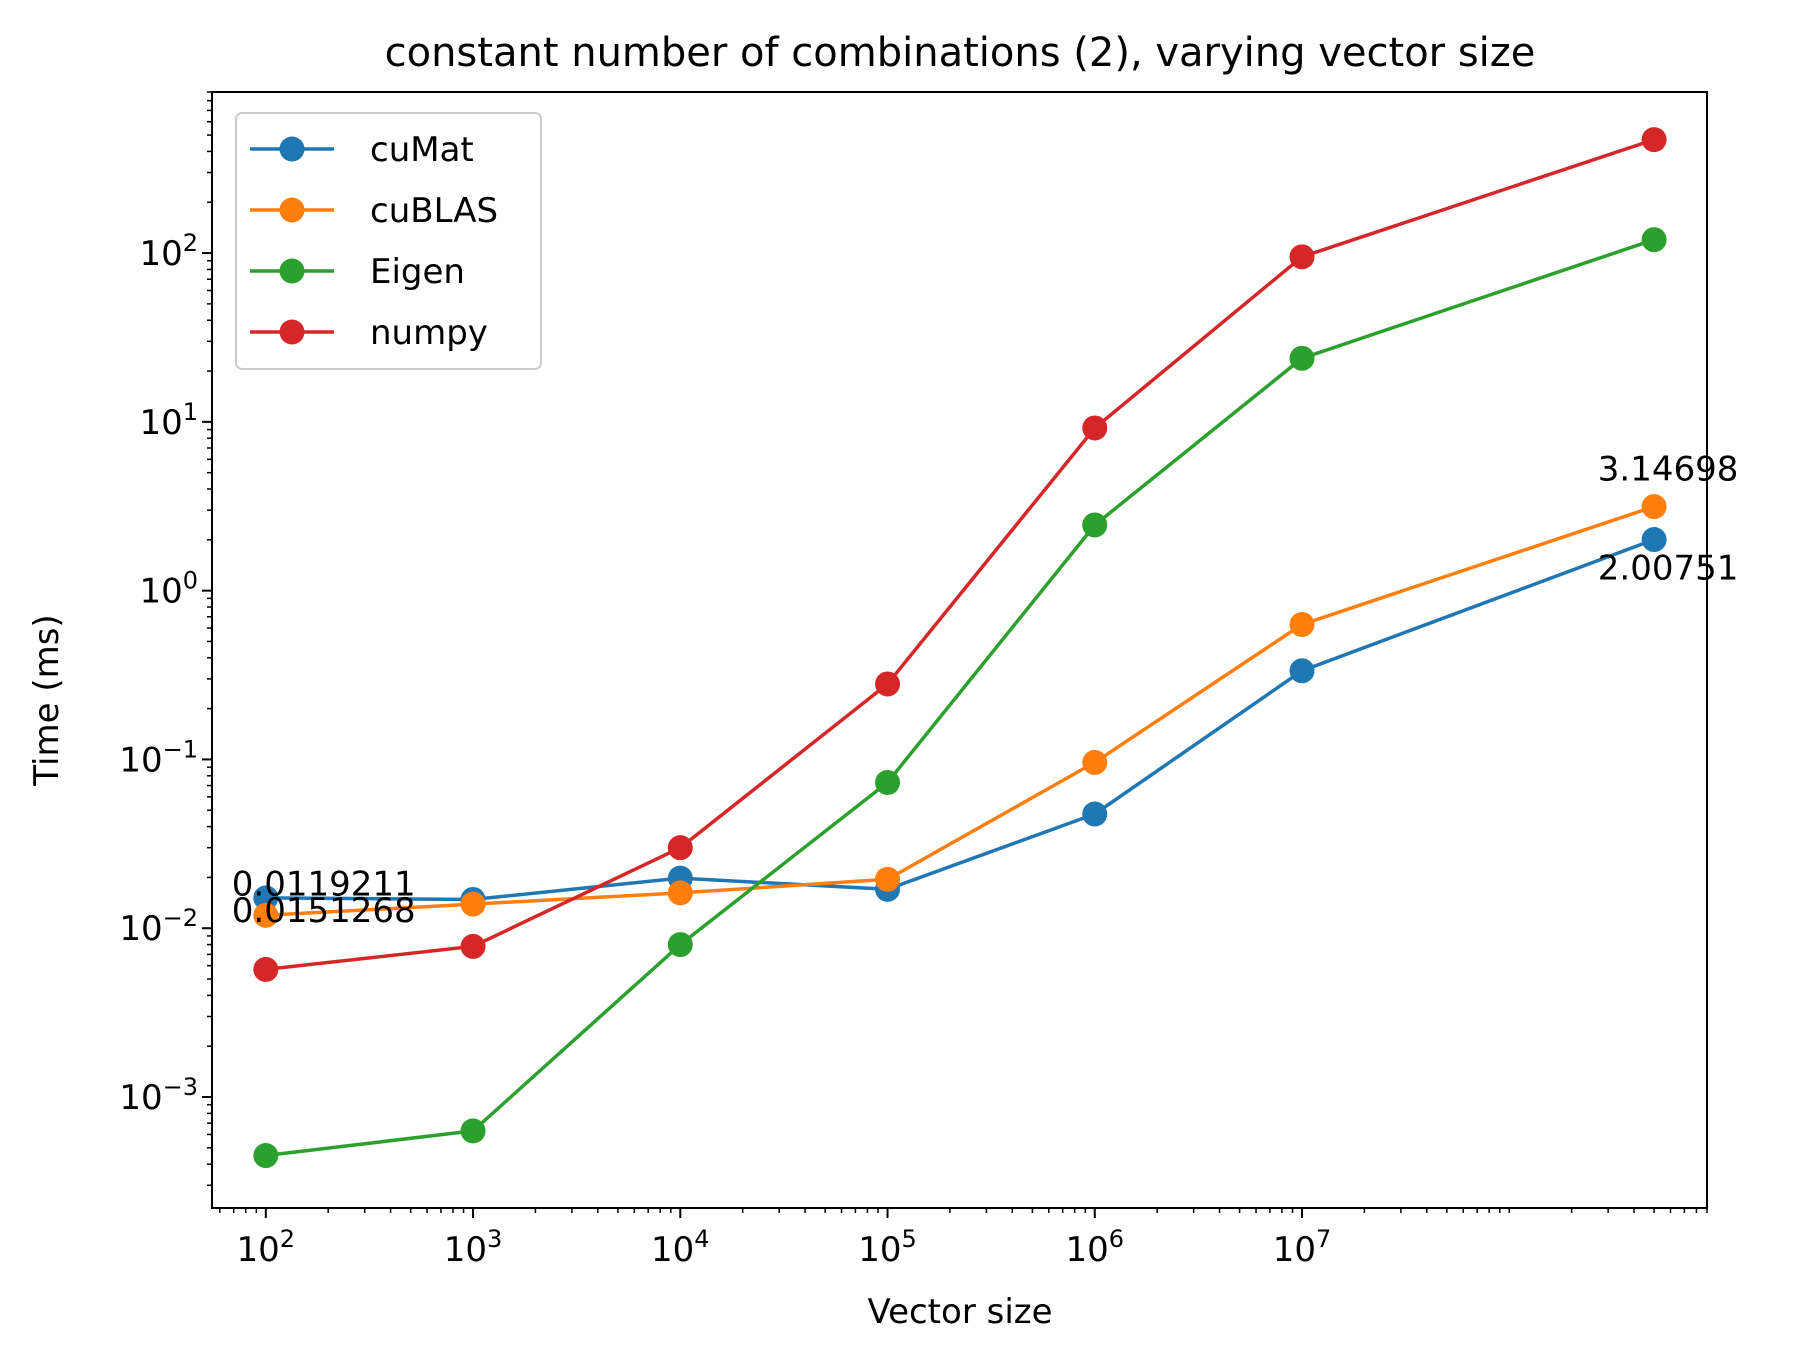 The image size is (1793, 1358). What do you see at coordinates (324, 911) in the screenshot?
I see `data-annotation: 0.0151268` at bounding box center [324, 911].